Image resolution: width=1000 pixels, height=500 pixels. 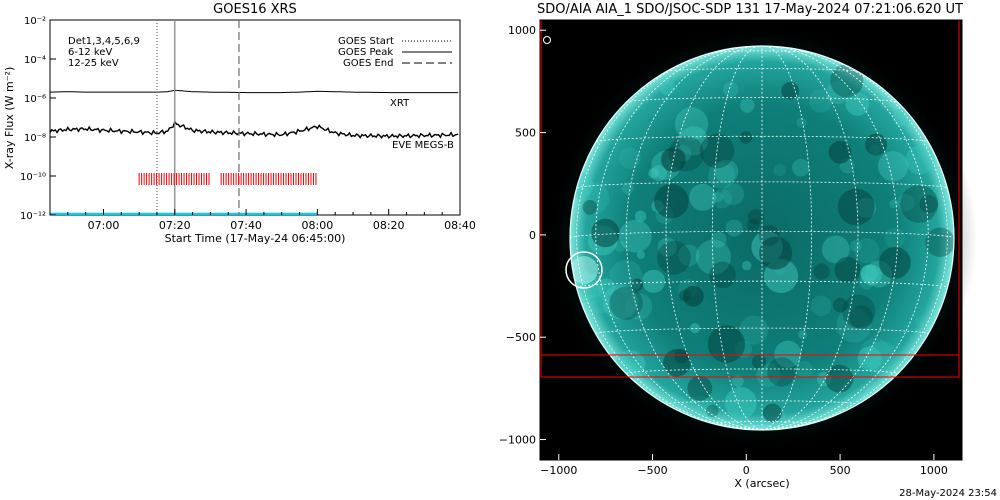 What do you see at coordinates (525, 133) in the screenshot?
I see `aia-y-tick-label: 500` at bounding box center [525, 133].